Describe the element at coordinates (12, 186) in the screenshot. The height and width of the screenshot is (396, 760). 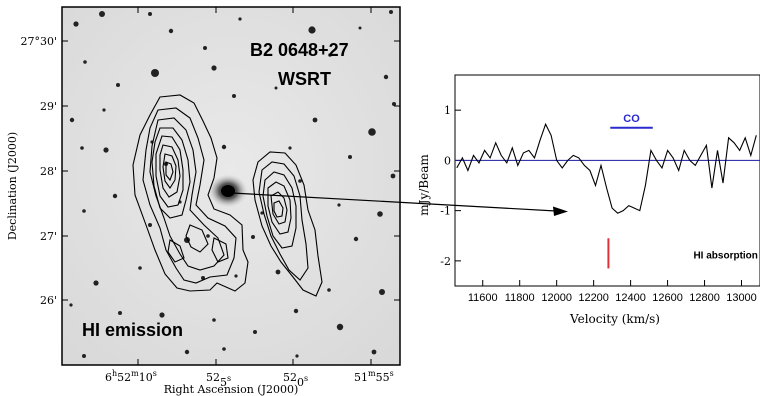
I see `image-y-axis-label: Declination (J2000)` at that location.